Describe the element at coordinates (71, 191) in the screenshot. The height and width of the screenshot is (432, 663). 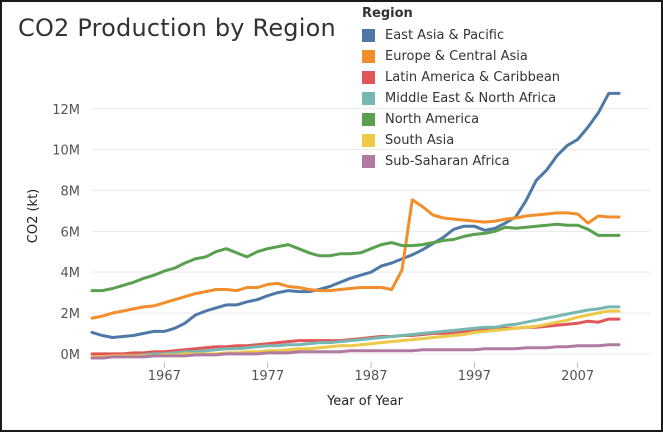
I see `y-tick-label: 8M` at that location.